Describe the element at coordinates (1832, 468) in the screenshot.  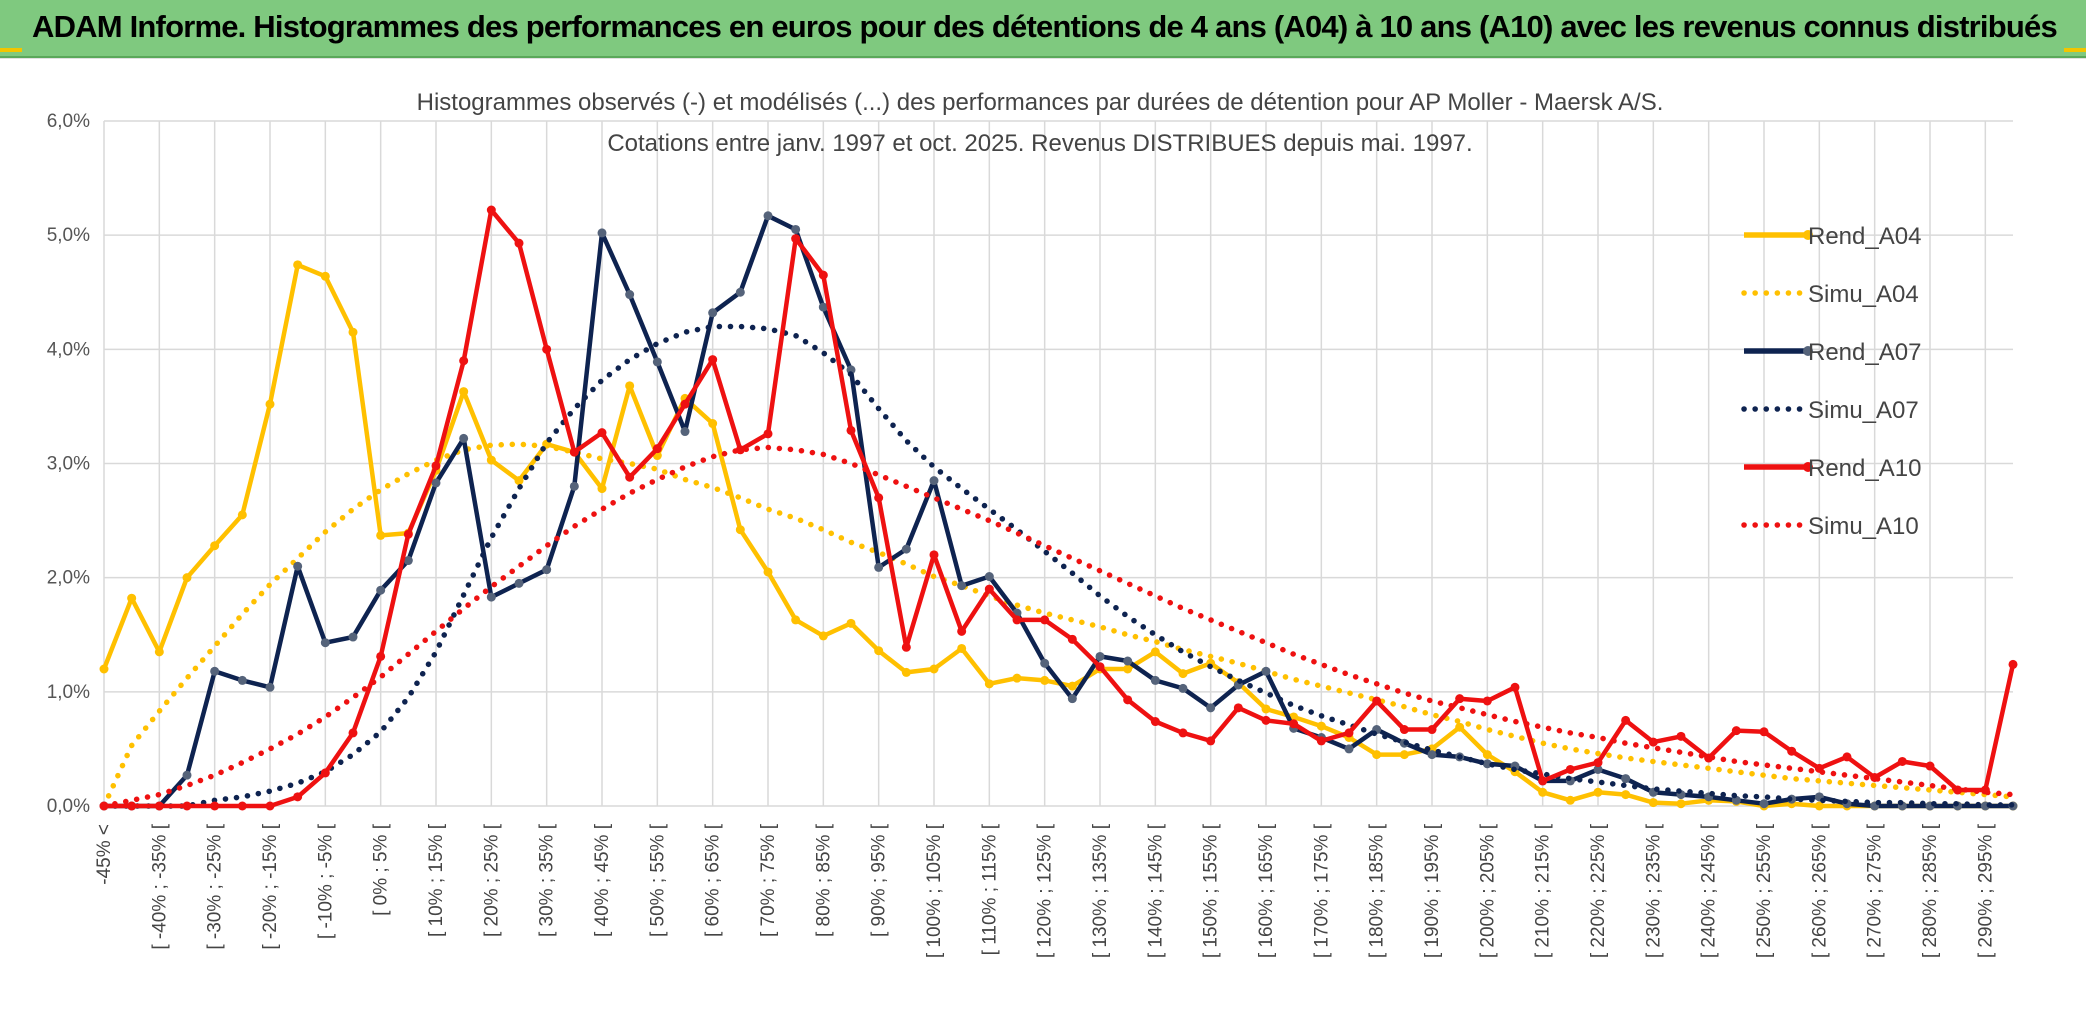
I see `legend-item-rend_a10: Rend_A10` at that location.